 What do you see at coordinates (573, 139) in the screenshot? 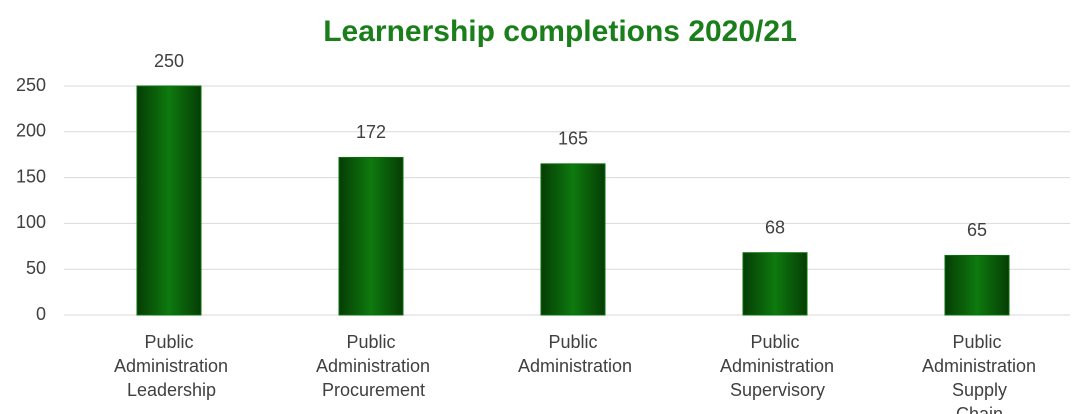
I see `data-label: 165` at bounding box center [573, 139].